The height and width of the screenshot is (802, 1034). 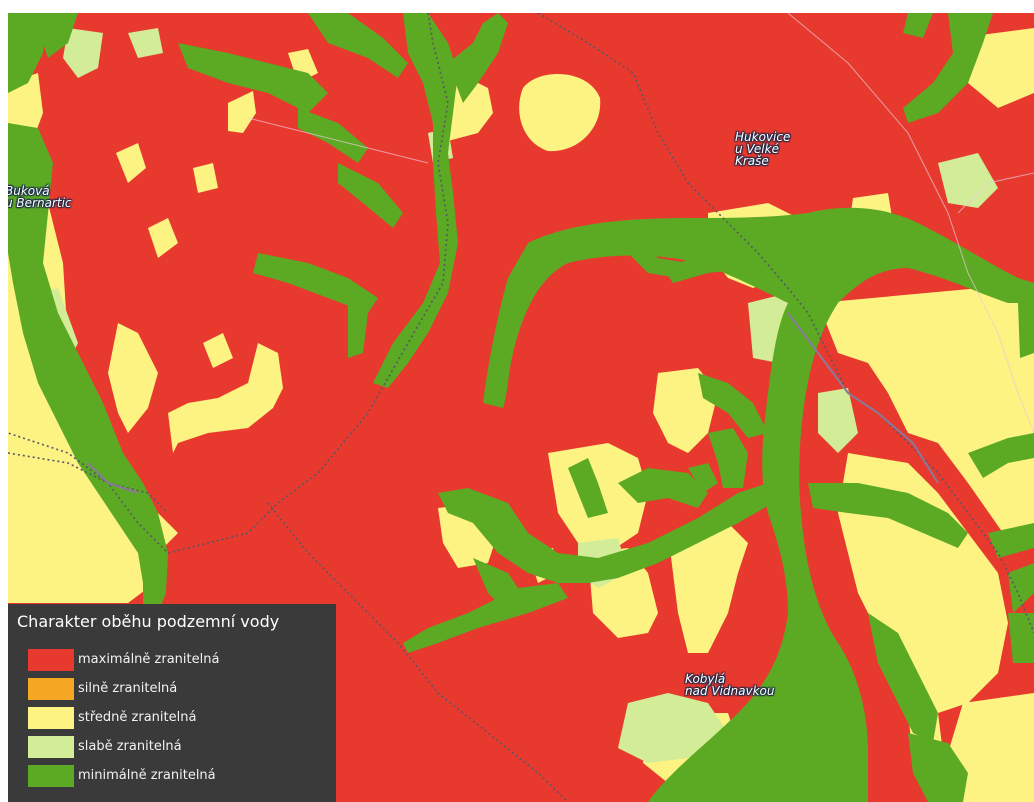 What do you see at coordinates (130, 746) in the screenshot?
I see `legend-label: slabě zranitelná` at bounding box center [130, 746].